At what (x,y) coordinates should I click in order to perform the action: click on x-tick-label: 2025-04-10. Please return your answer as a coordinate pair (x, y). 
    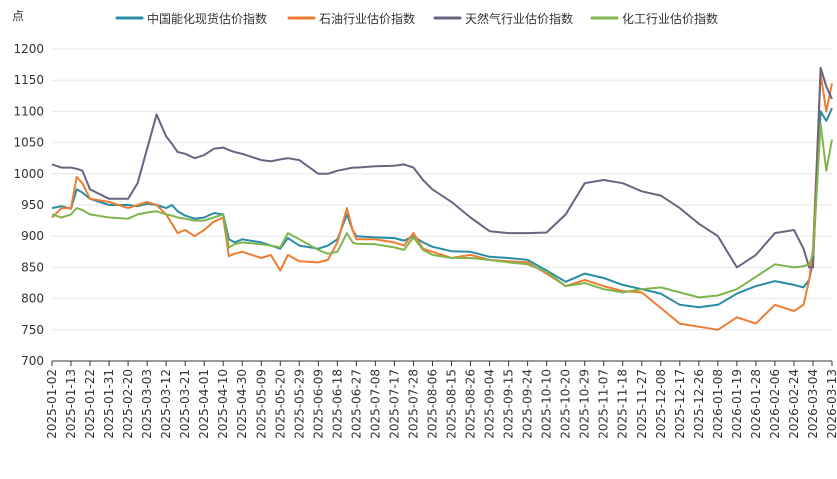
    Looking at the image, I should click on (223, 404).